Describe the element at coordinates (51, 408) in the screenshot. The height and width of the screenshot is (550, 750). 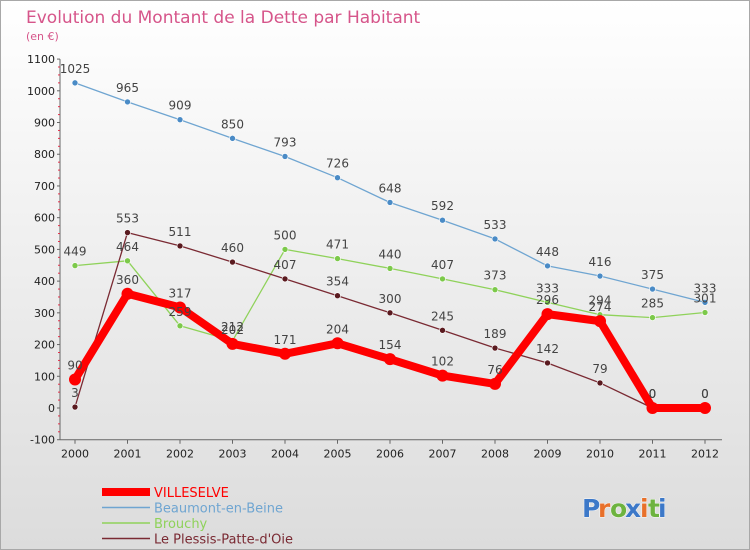
I see `y-tick-label: 0` at that location.